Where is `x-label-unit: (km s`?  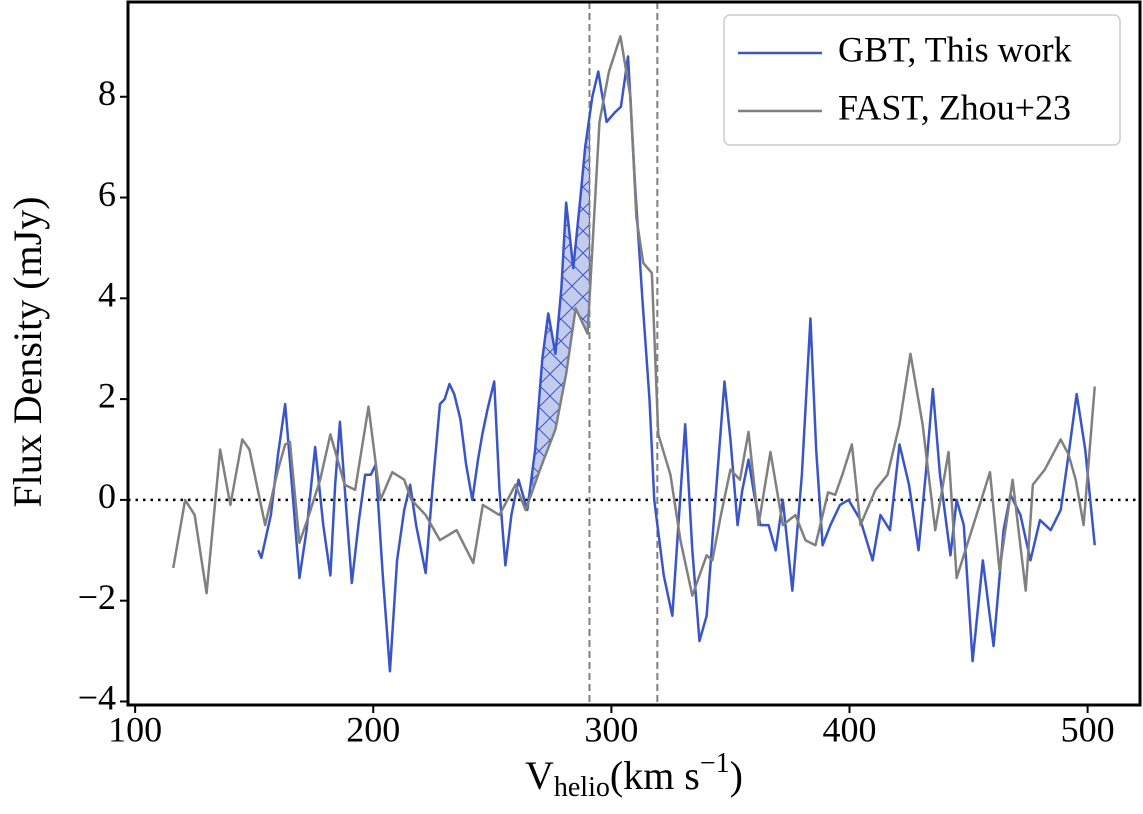
x-label-unit: (km s is located at coordinates (655, 775).